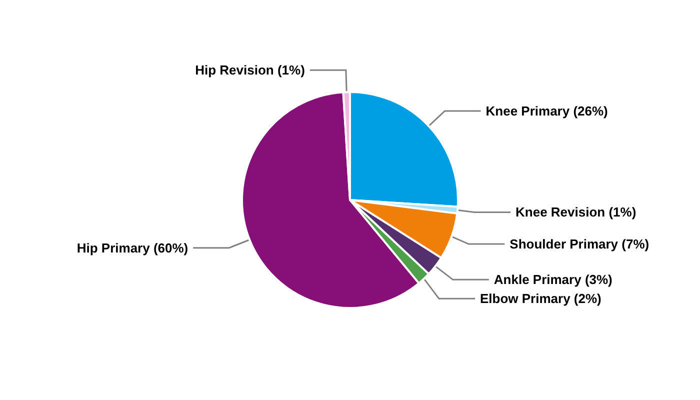  I want to click on slice-label: Knee Revision (1%), so click(576, 212).